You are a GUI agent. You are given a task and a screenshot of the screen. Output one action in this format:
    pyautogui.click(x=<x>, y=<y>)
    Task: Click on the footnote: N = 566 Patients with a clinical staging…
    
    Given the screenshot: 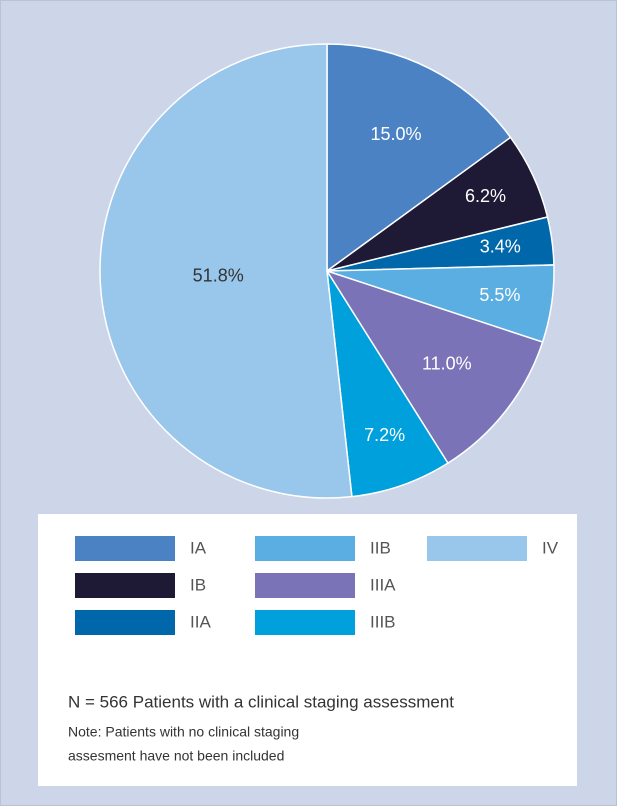 What is the action you would take?
    pyautogui.click(x=261, y=701)
    